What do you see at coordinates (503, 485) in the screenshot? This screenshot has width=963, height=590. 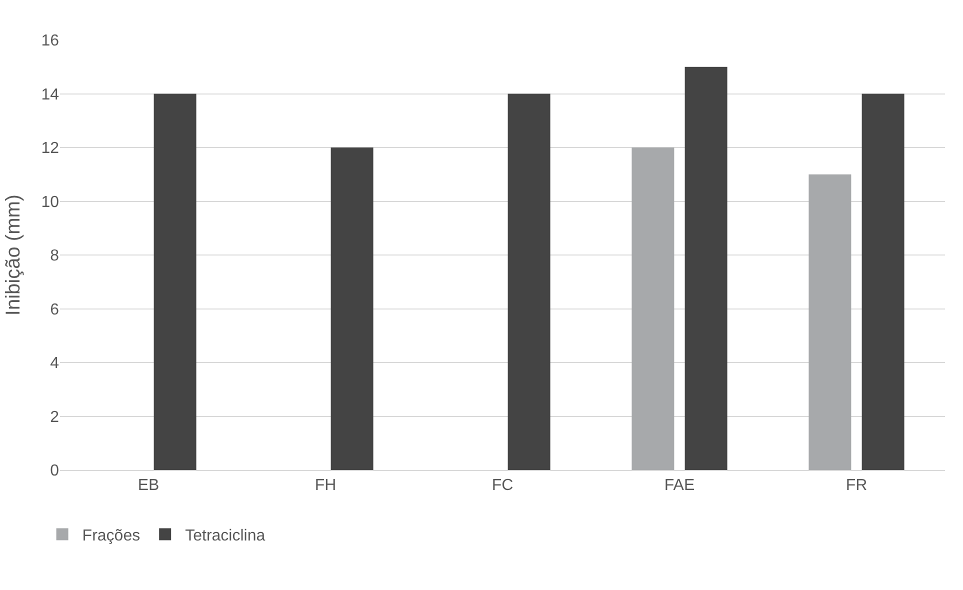 I see `x-tick-label: FC` at bounding box center [503, 485].